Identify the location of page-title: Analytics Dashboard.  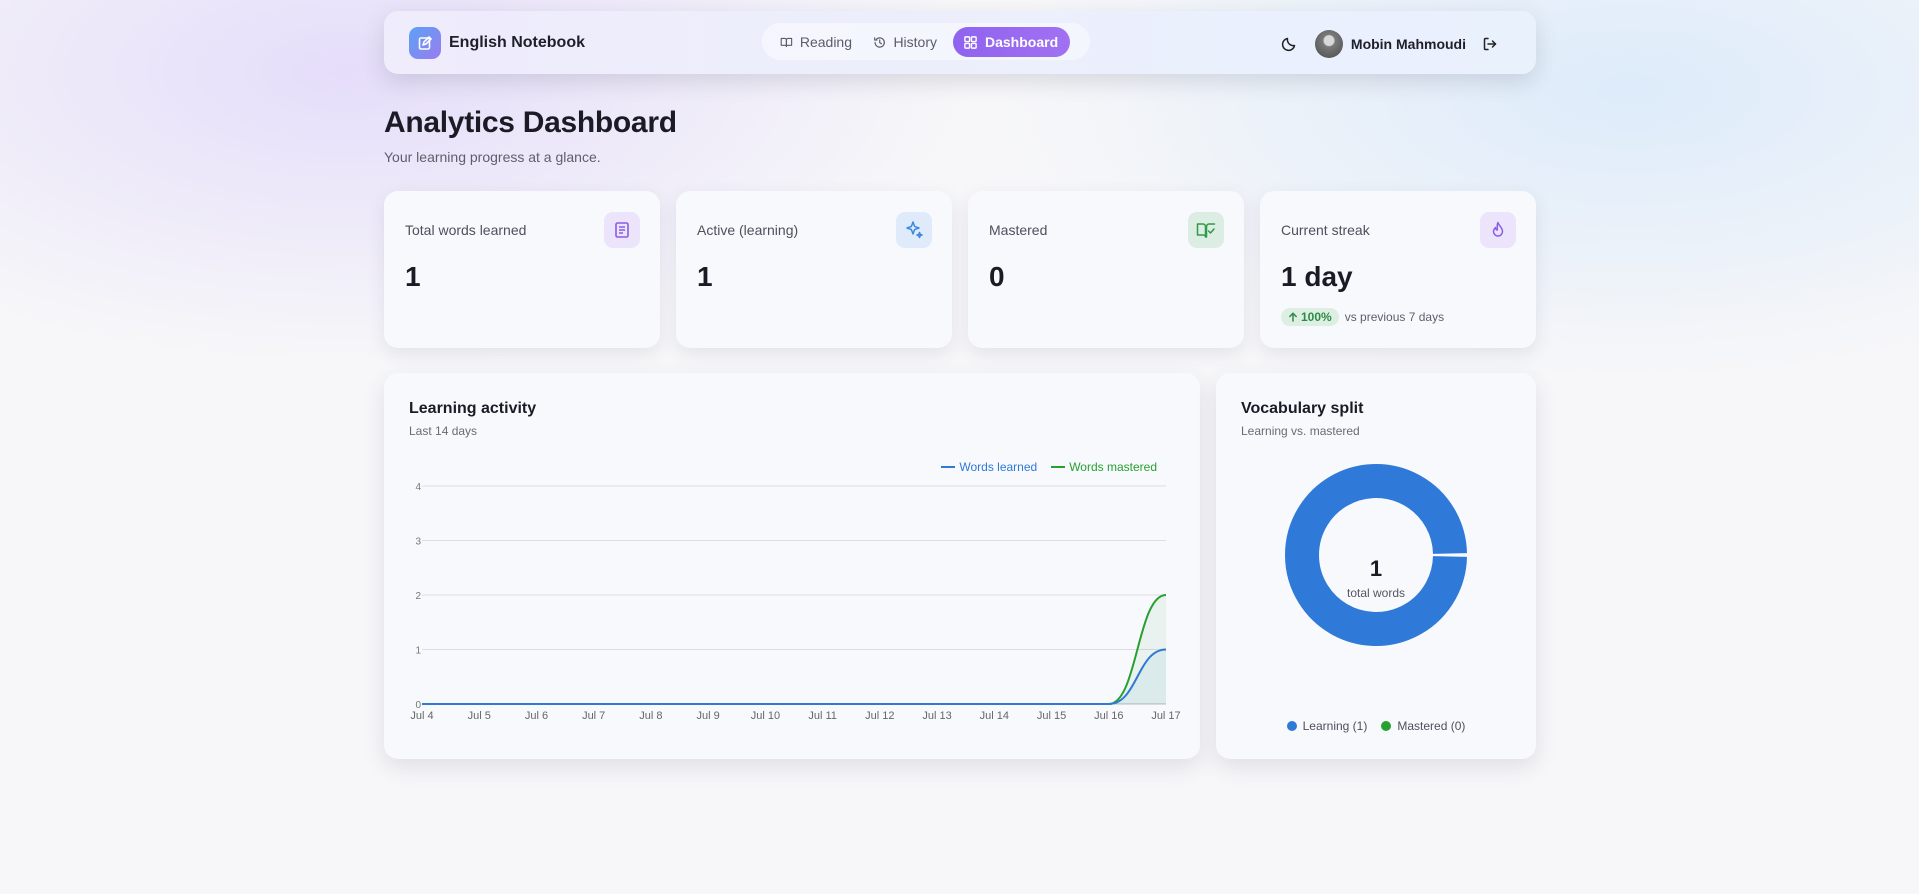
(530, 122).